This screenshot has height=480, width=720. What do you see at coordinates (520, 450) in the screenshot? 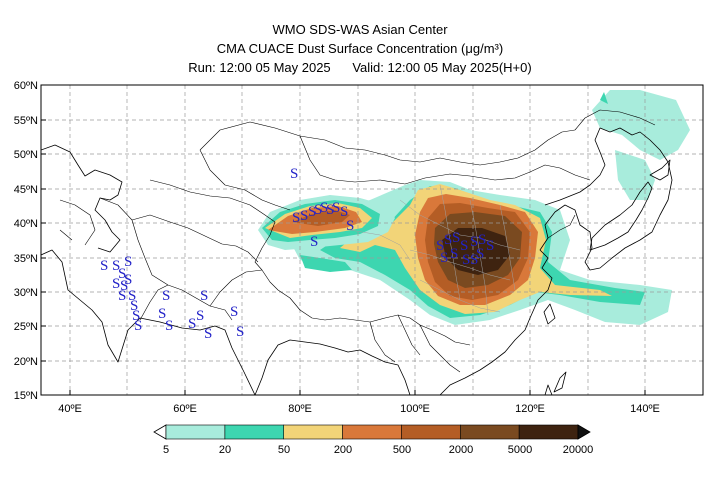
I see `legend-tick: 5000` at bounding box center [520, 450].